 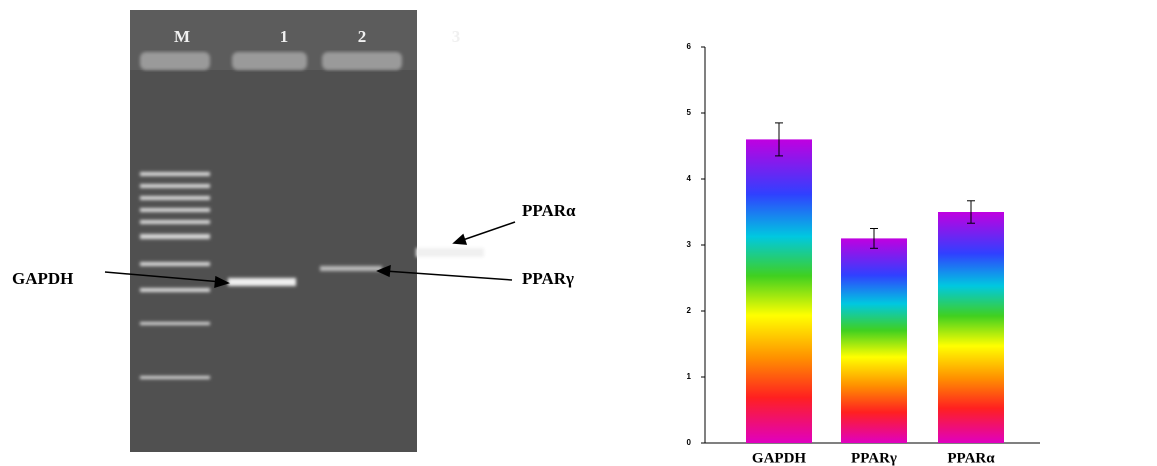 I want to click on lane-label: M, so click(x=182, y=36).